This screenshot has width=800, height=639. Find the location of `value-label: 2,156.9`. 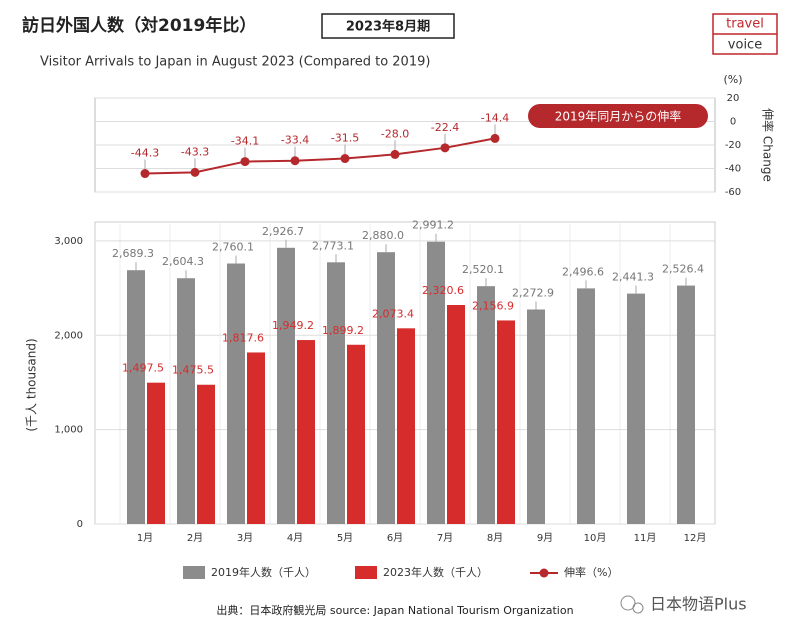

value-label: 2,156.9 is located at coordinates (493, 305).